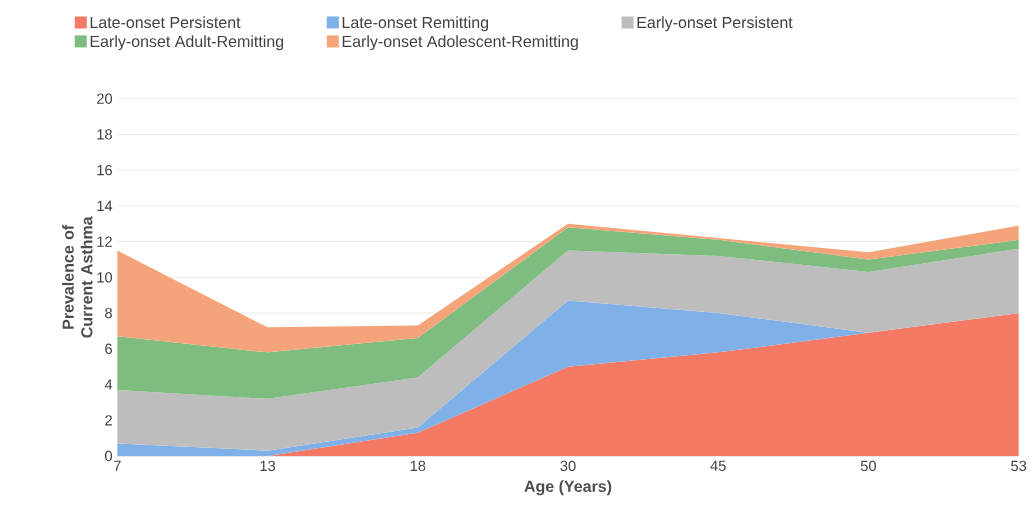  What do you see at coordinates (104, 170) in the screenshot?
I see `y-tick-label: 16` at bounding box center [104, 170].